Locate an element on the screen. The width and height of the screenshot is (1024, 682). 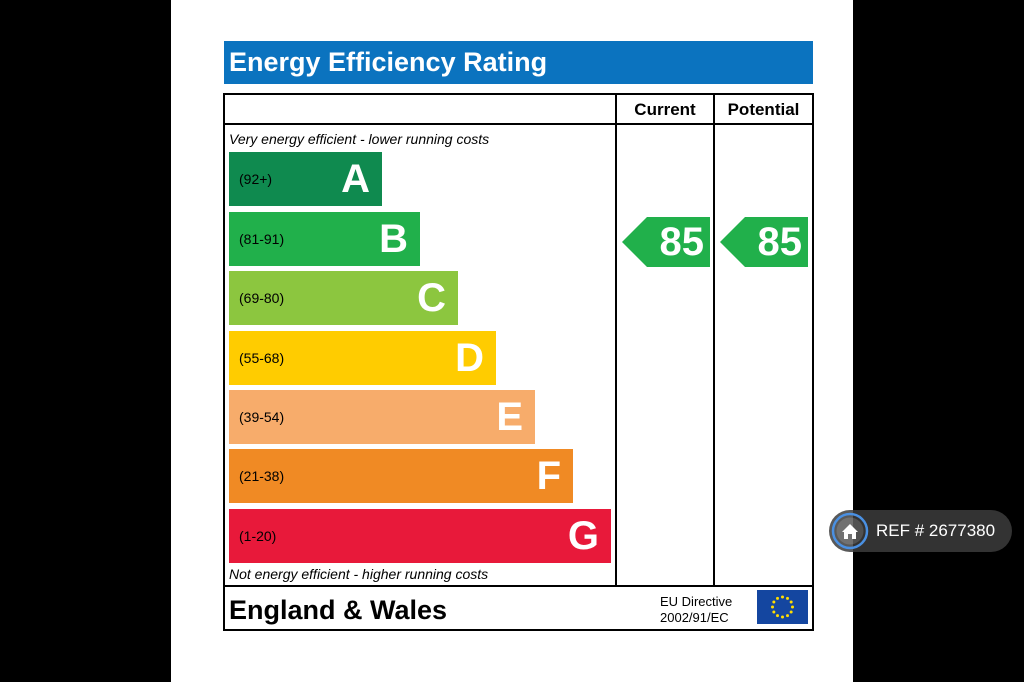
header-divider is located at coordinates (518, 124).